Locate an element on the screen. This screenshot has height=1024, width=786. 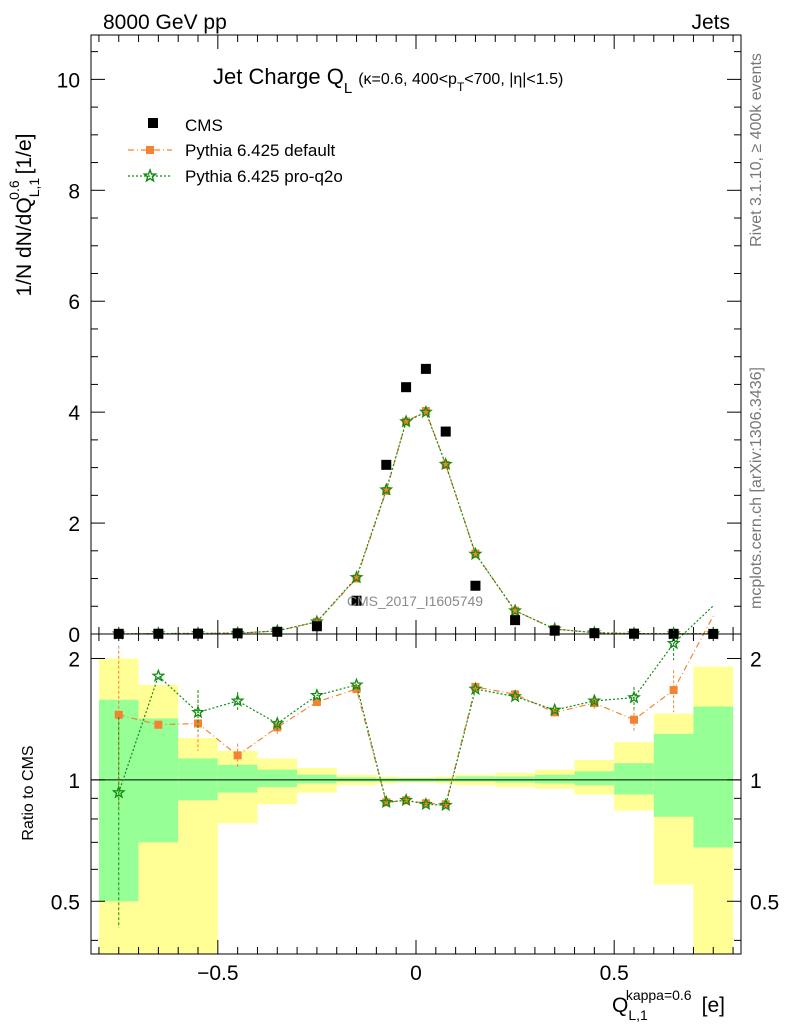
header-energy-label: 8000 GeV pp is located at coordinates (165, 22).